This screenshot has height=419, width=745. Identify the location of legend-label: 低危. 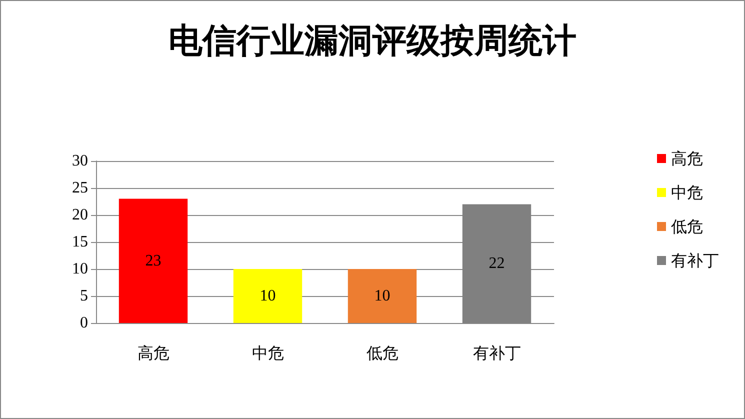
(687, 226).